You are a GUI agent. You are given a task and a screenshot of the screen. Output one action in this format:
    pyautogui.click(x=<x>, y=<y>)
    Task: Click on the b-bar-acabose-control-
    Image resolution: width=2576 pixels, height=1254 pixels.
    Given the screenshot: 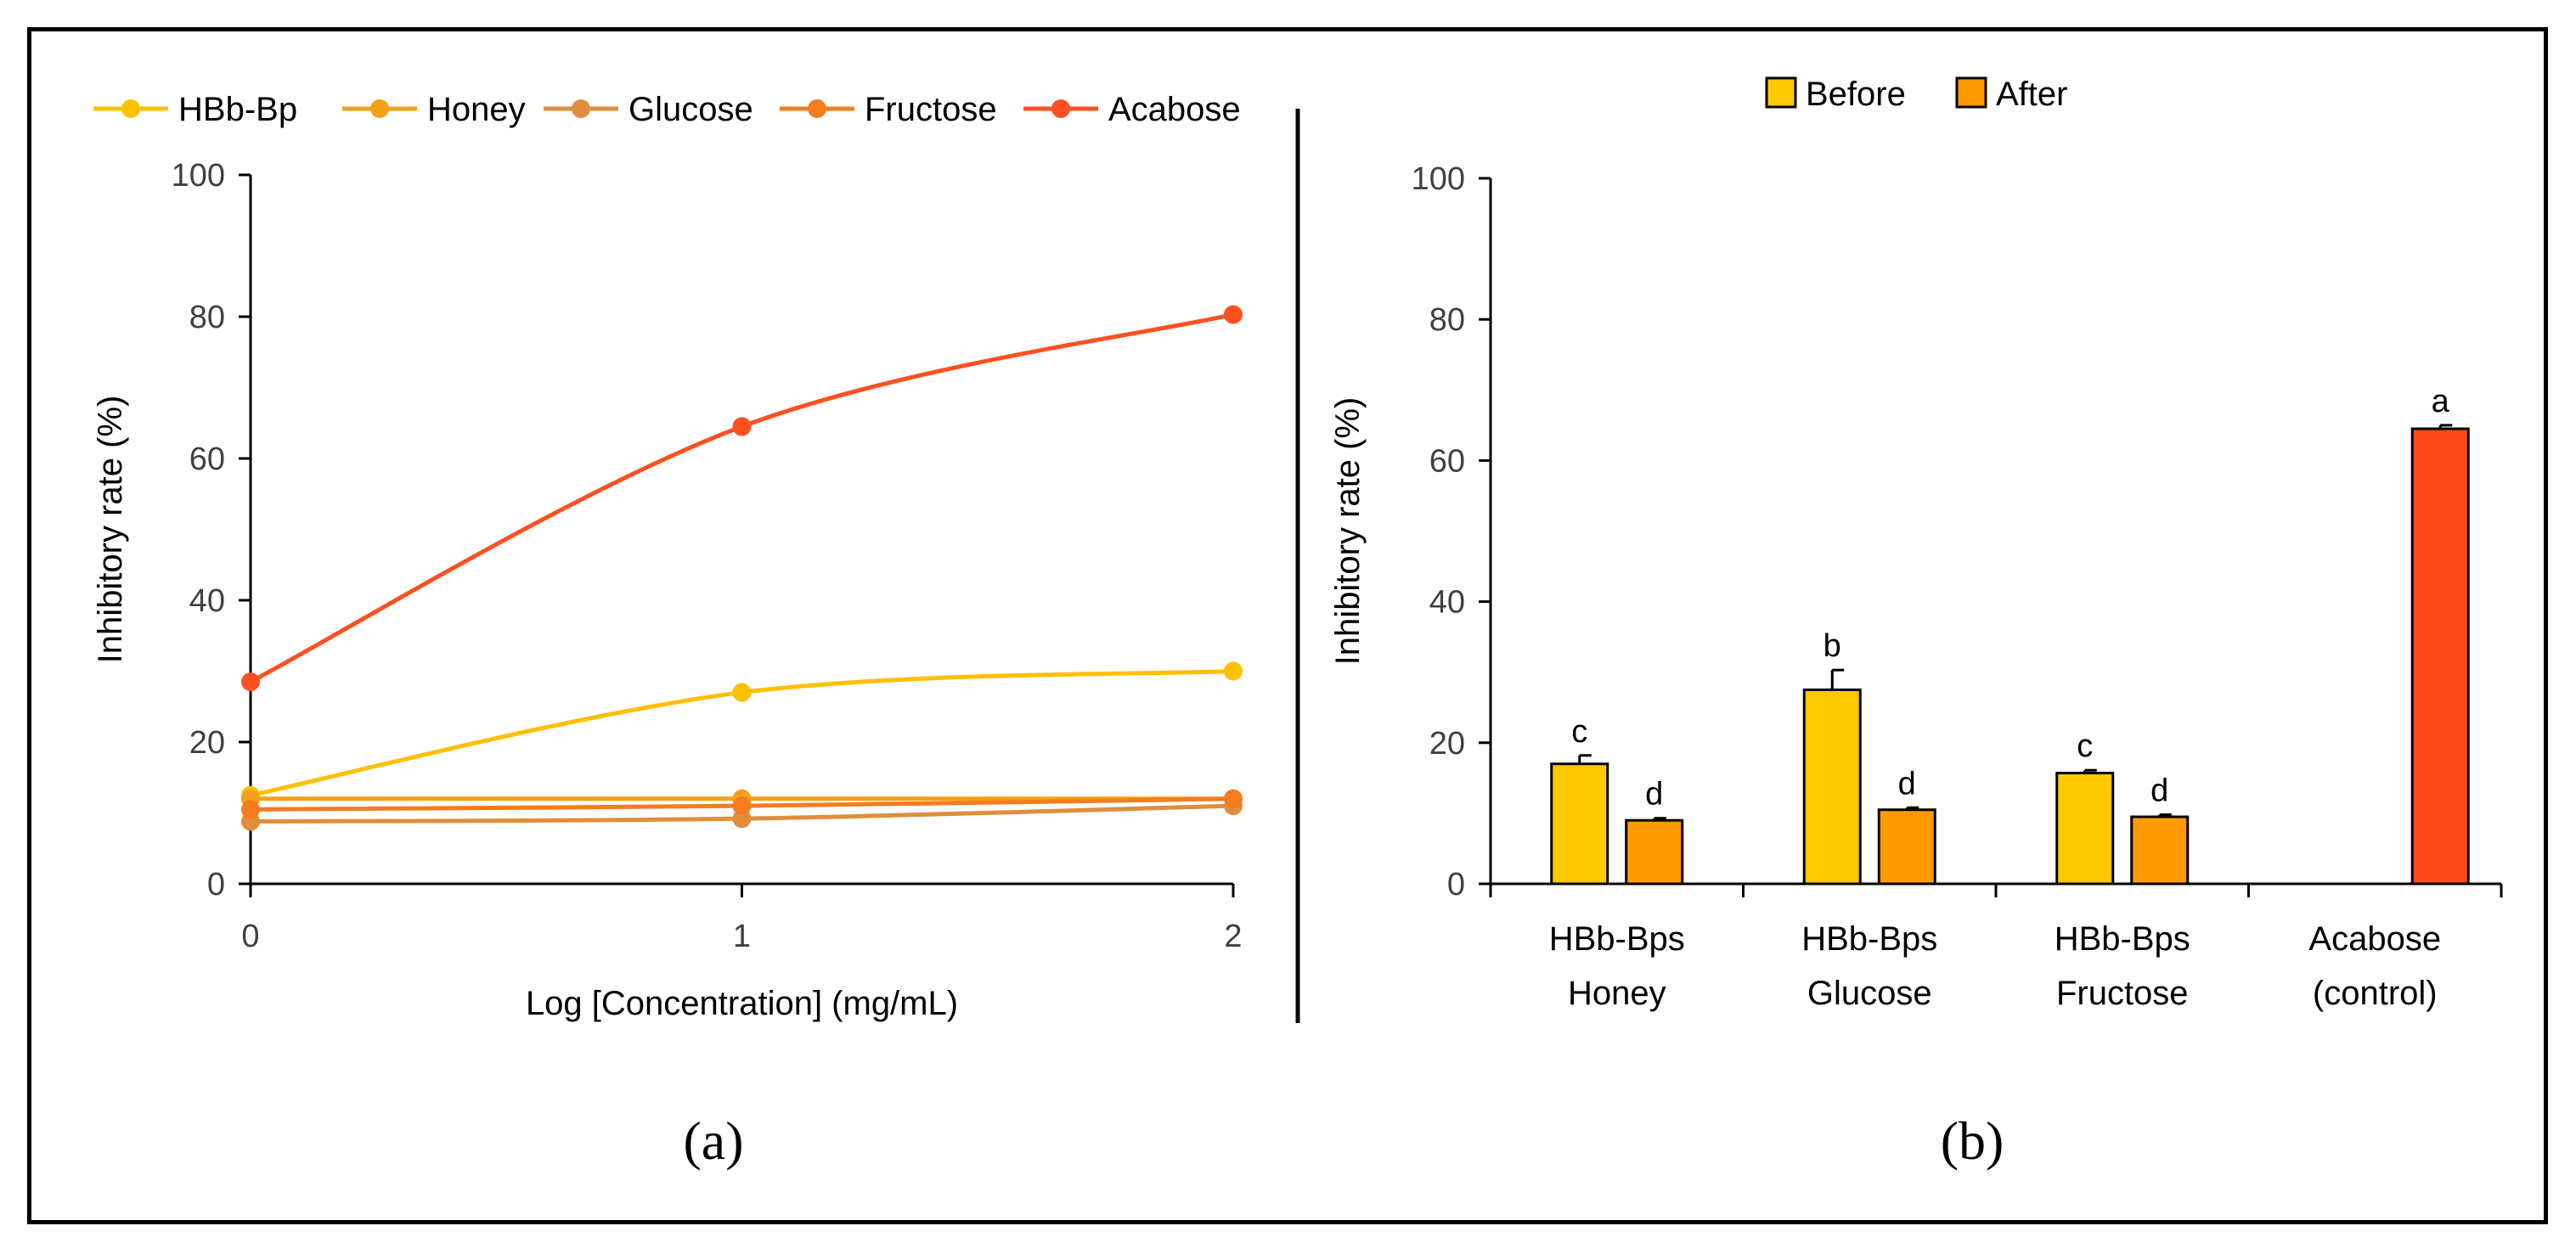 What is the action you would take?
    pyautogui.click(x=2440, y=656)
    